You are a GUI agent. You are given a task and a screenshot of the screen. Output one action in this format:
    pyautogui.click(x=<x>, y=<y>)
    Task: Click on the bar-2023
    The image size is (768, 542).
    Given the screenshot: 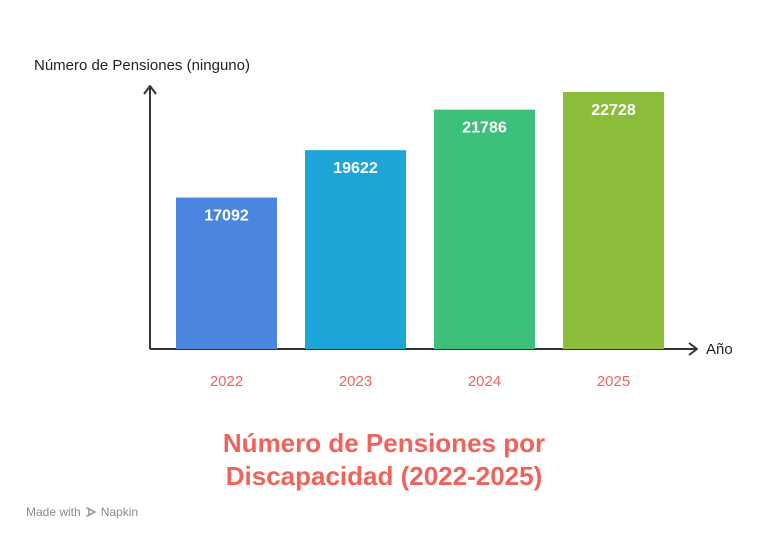 What is the action you would take?
    pyautogui.click(x=355, y=249)
    